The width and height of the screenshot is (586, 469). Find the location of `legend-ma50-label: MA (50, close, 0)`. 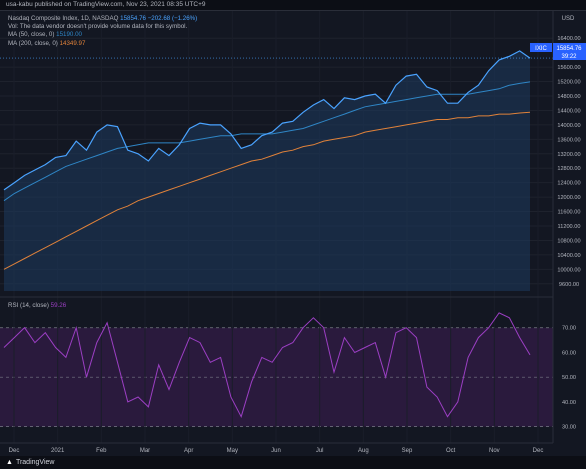

legend-ma50-label: MA (50, close, 0) is located at coordinates (31, 35).